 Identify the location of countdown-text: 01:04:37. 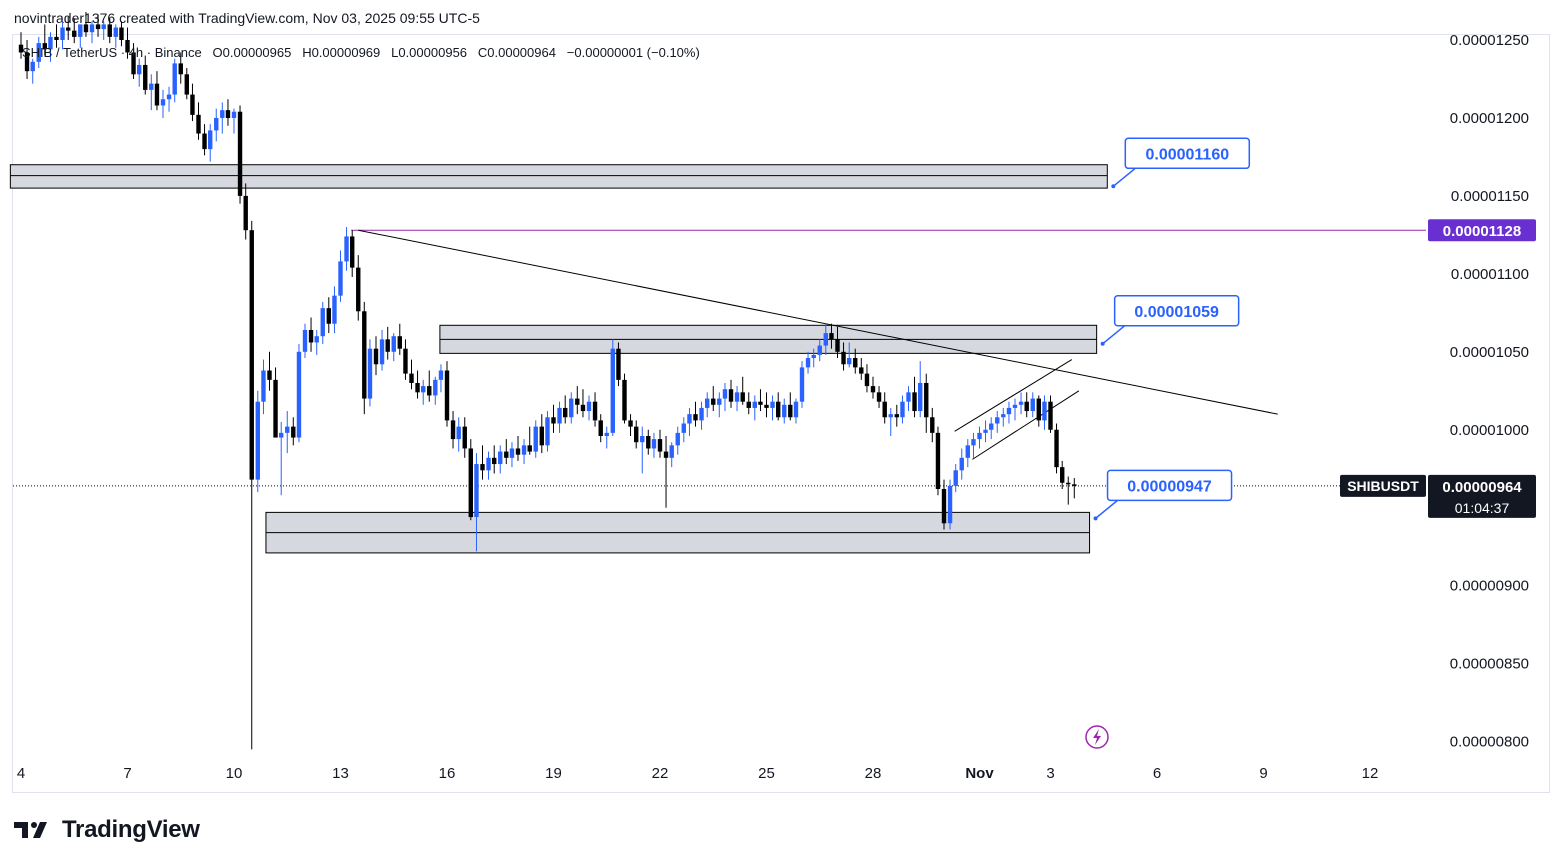
(1482, 508).